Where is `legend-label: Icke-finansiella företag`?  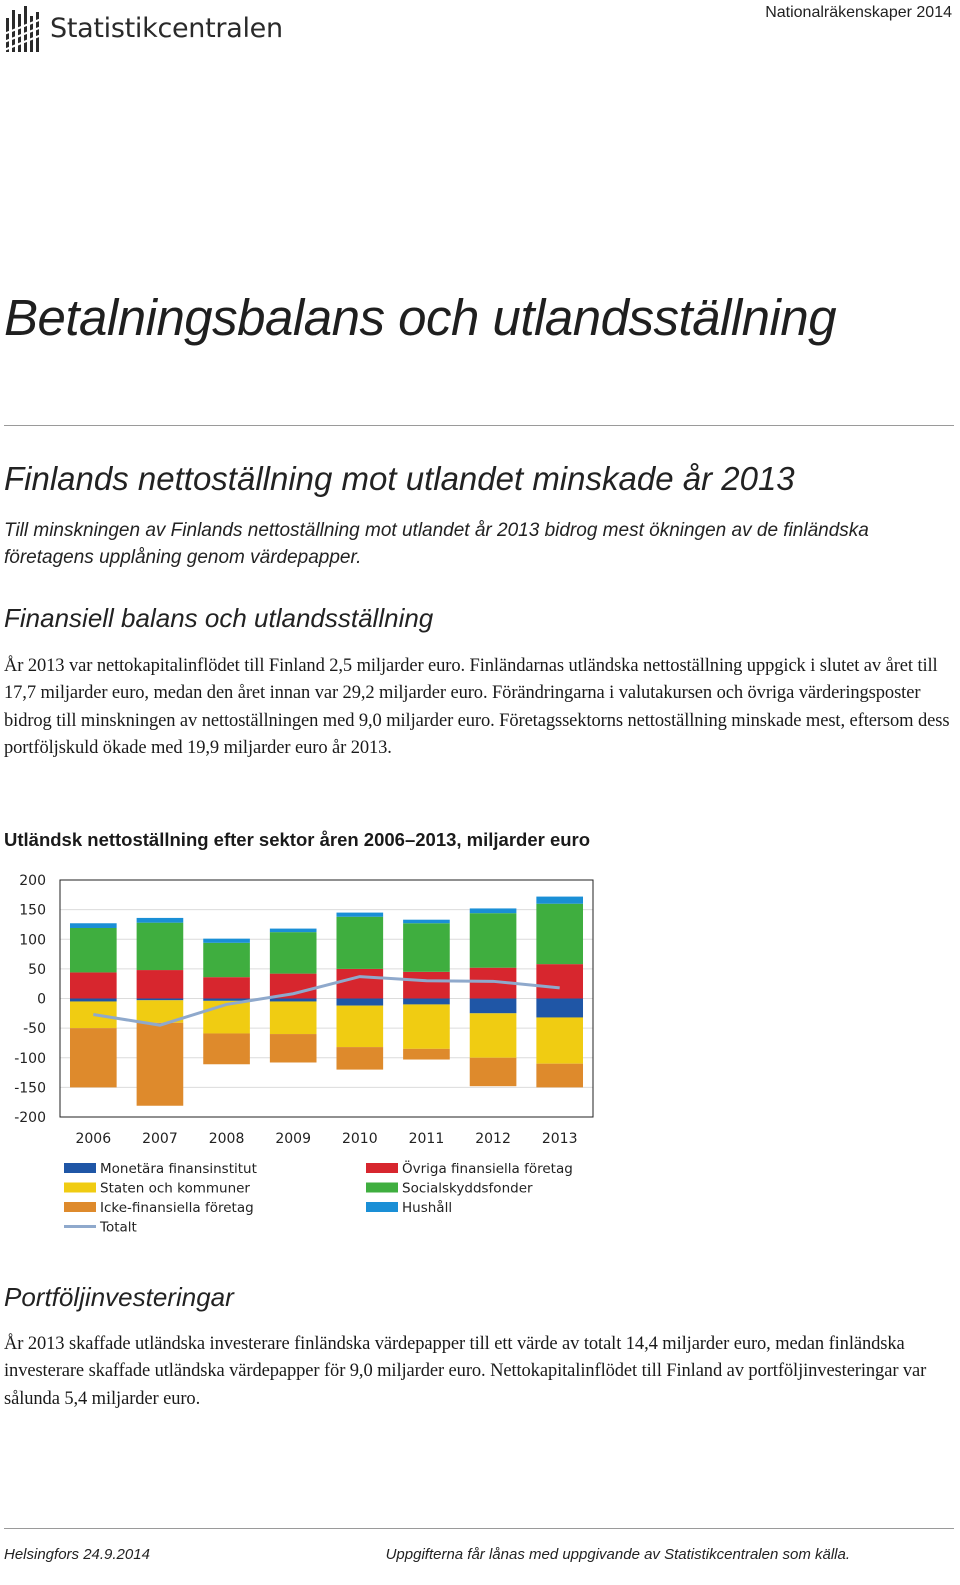
legend-label: Icke-finansiella företag is located at coordinates (177, 1208).